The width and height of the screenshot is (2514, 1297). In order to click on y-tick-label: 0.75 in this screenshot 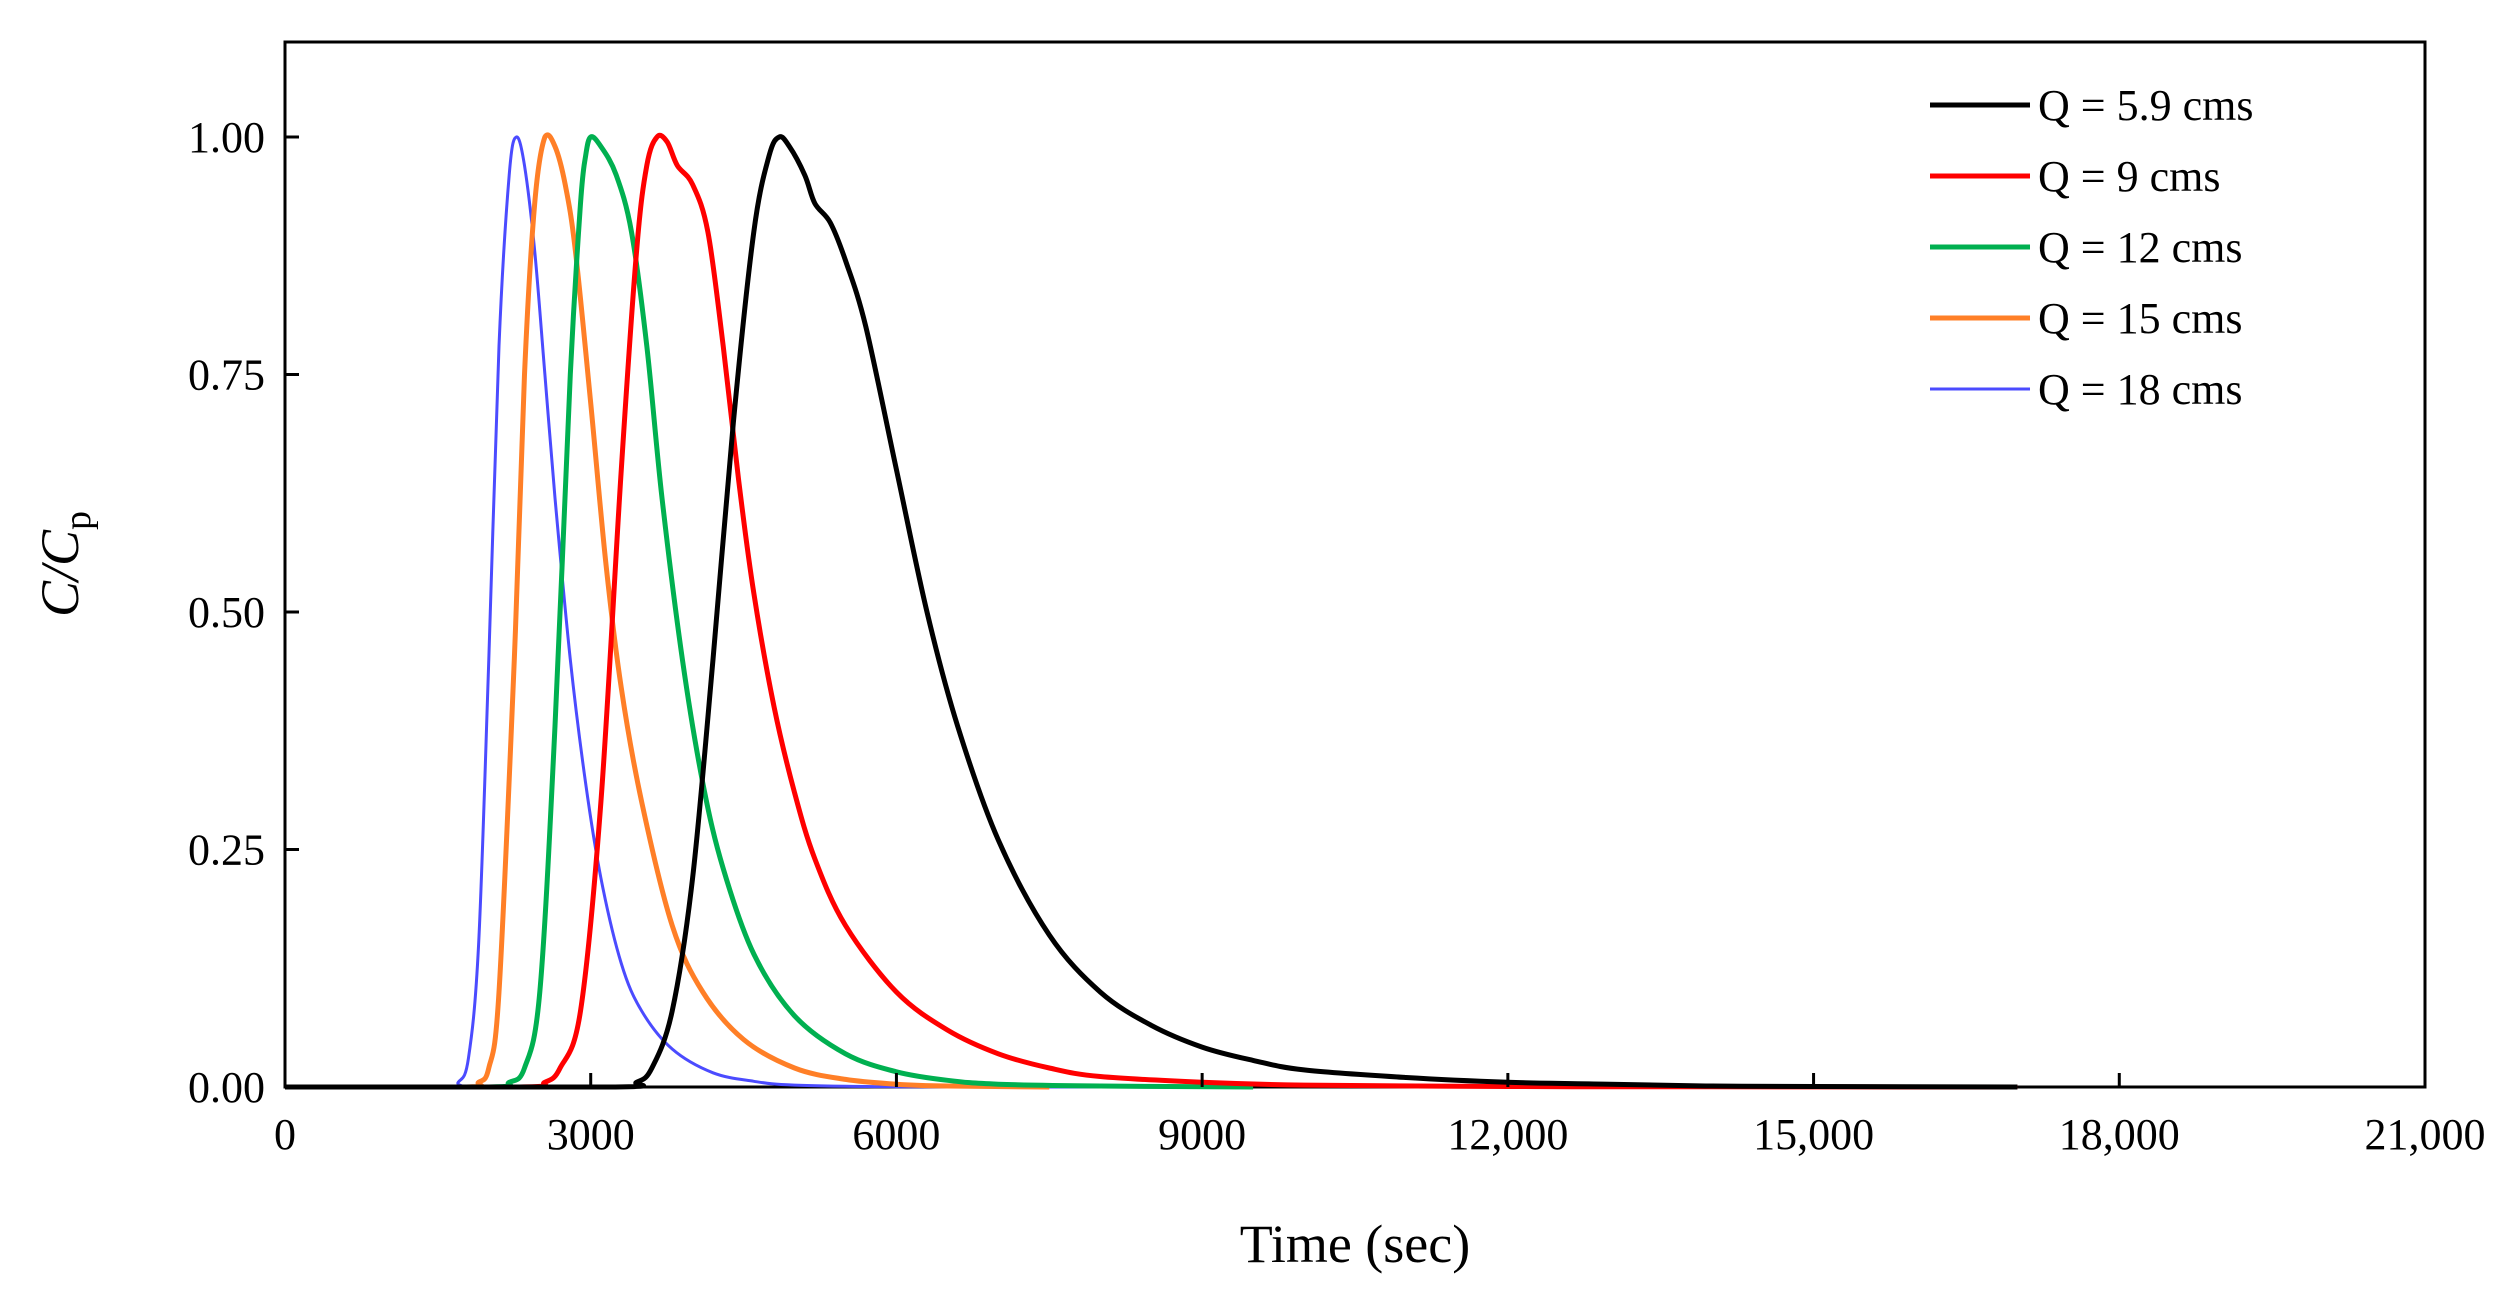, I will do `click(226, 375)`.